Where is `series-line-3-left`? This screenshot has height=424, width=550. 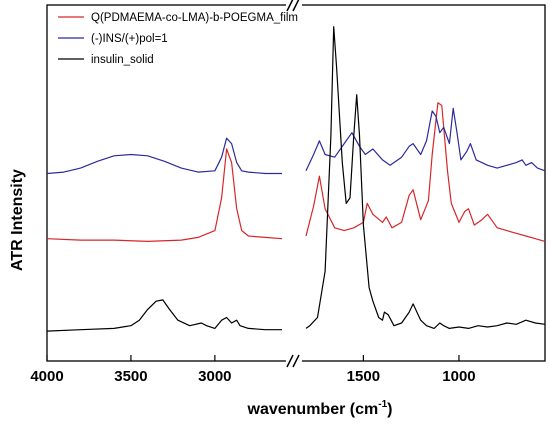 series-line-3-left is located at coordinates (164, 315).